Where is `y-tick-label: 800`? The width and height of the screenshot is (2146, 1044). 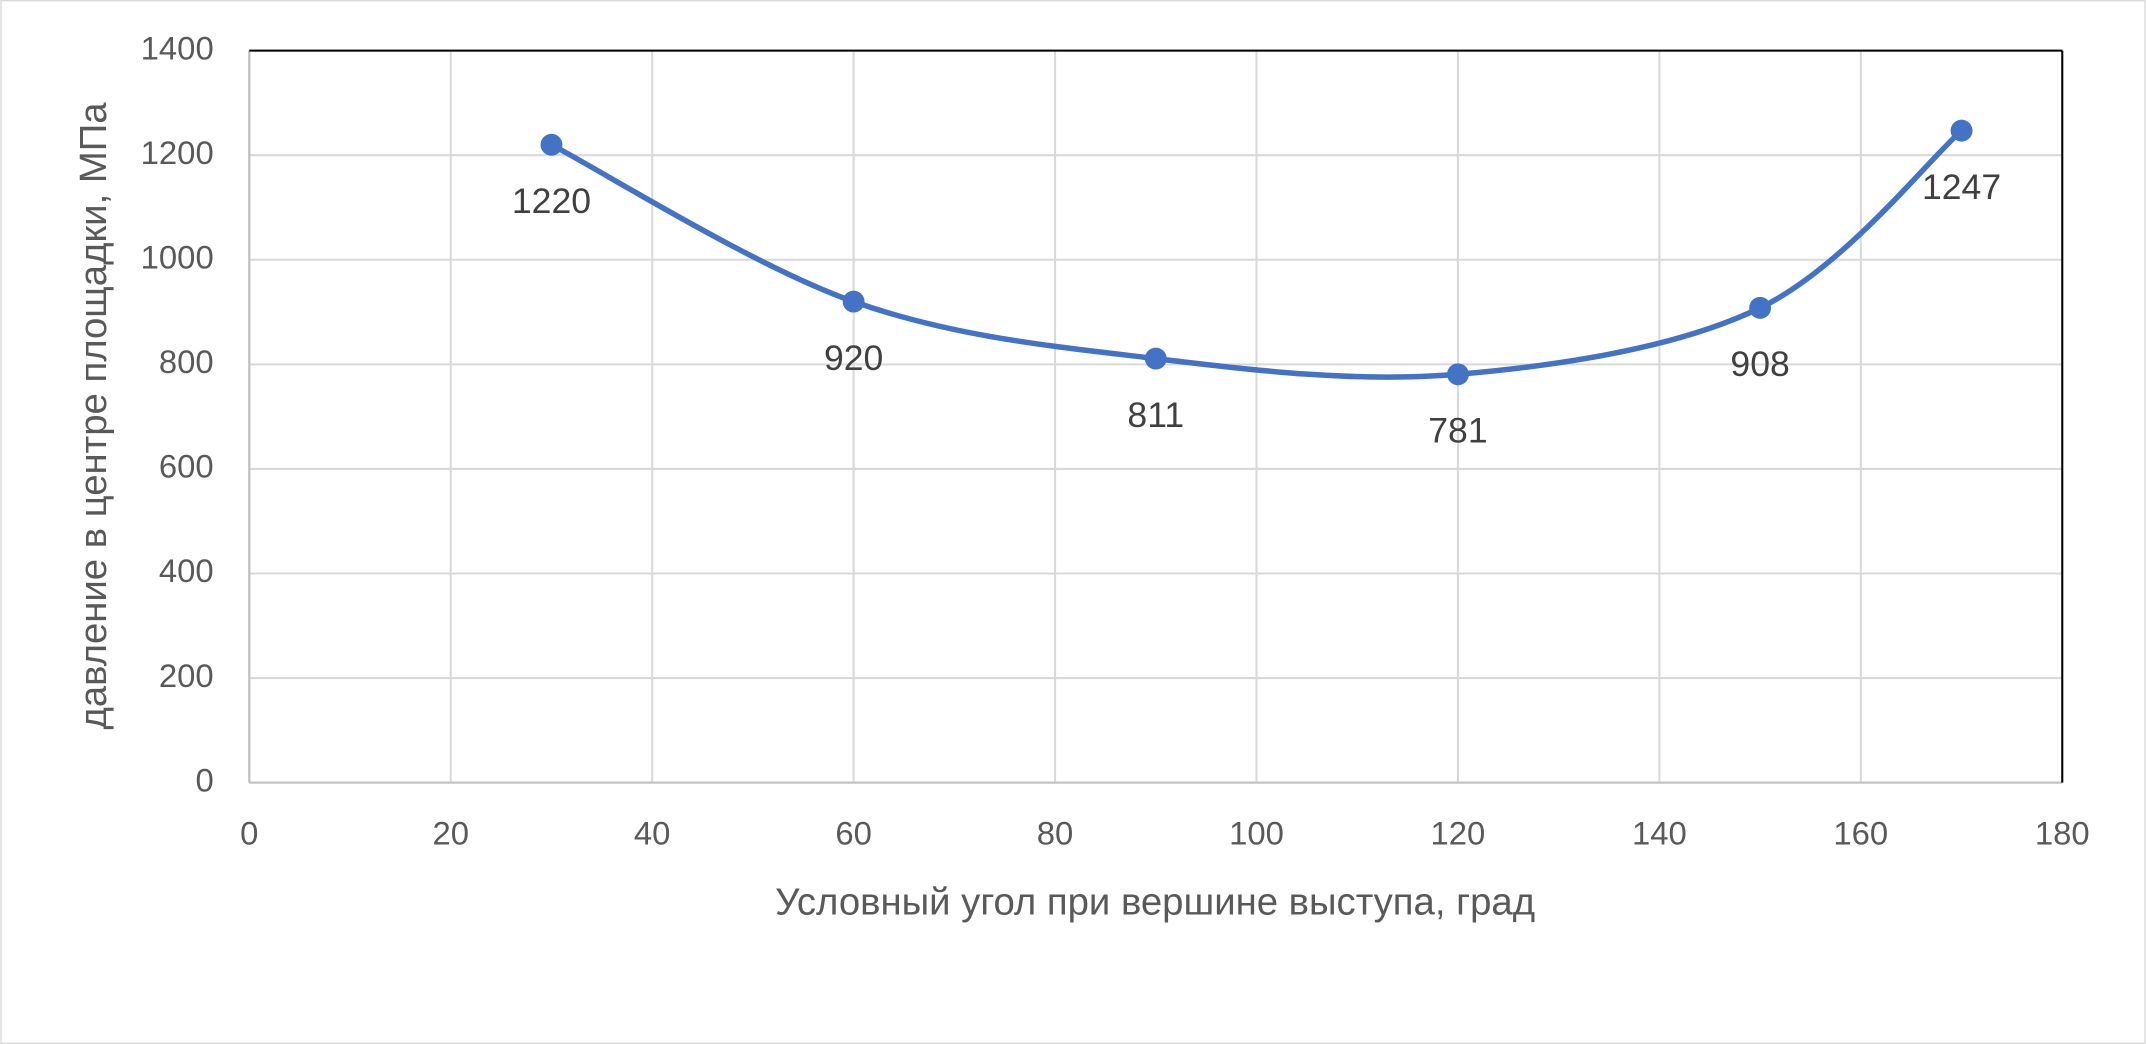 y-tick-label: 800 is located at coordinates (186, 361).